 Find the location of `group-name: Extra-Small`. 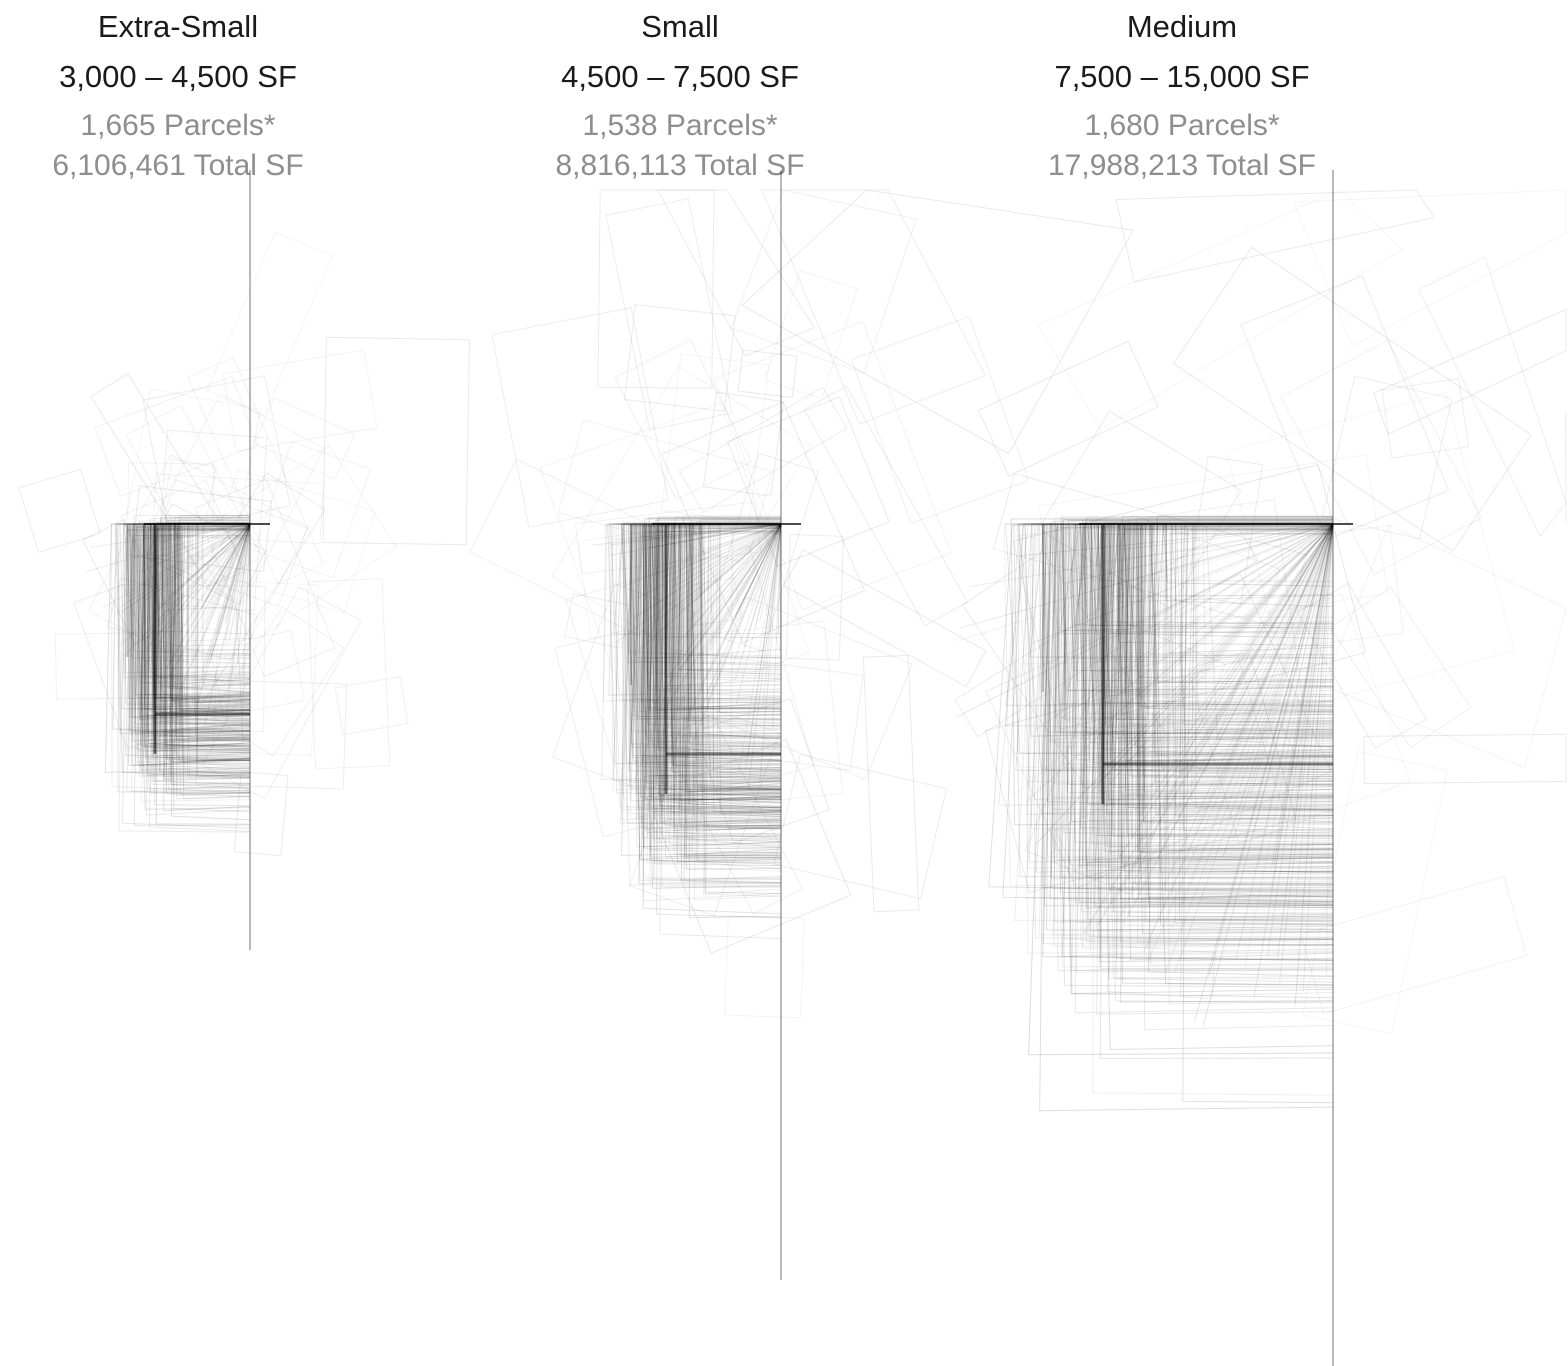

group-name: Extra-Small is located at coordinates (178, 26).